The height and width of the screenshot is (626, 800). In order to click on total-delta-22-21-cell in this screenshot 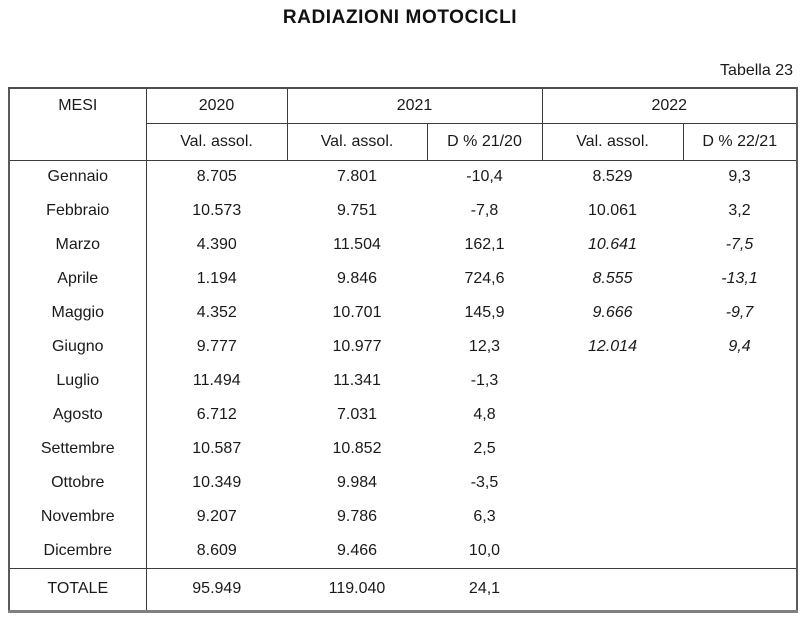, I will do `click(740, 589)`.